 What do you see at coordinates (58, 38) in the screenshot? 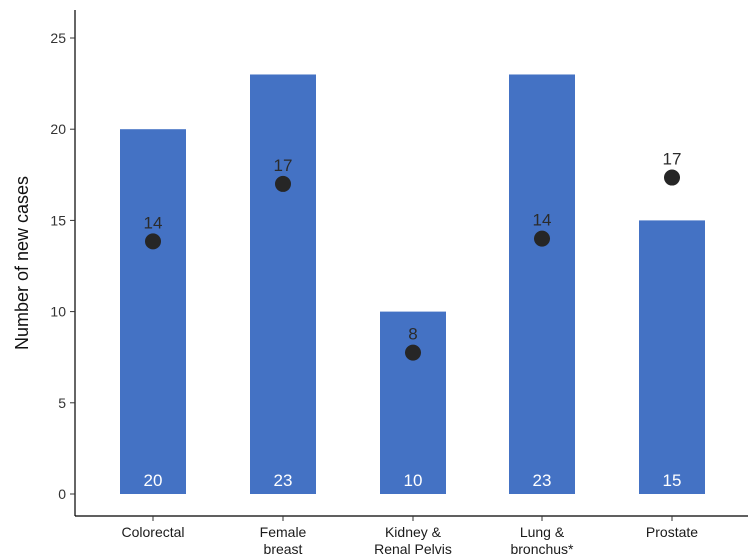
I see `y-tick-label-5: 25` at bounding box center [58, 38].